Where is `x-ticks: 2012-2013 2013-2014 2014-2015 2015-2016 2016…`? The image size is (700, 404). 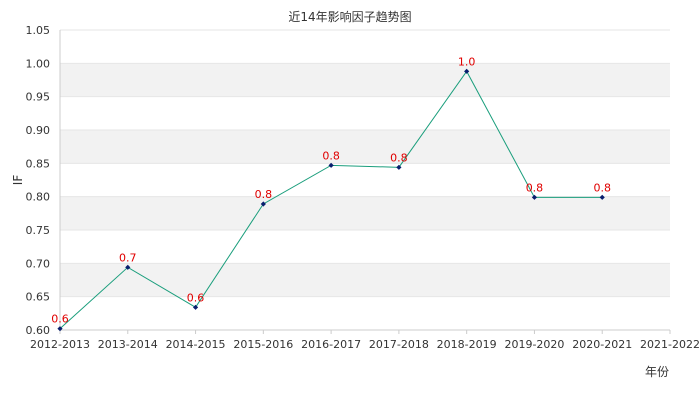
x-ticks: 2012-2013 2013-2014 2014-2015 2015-2016 2016… is located at coordinates (365, 340).